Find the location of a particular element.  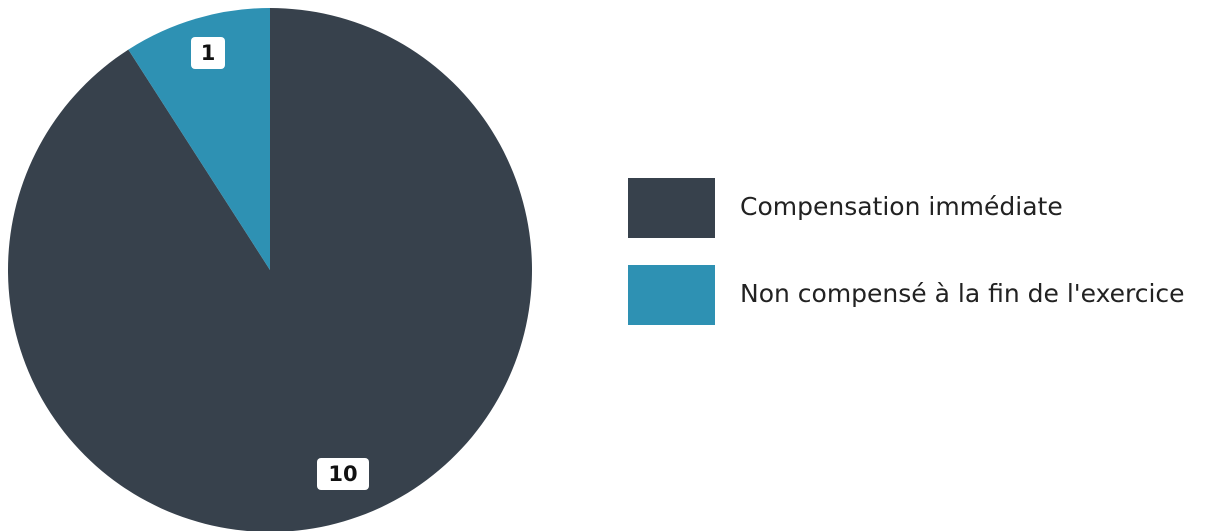

legend-label: Non compensé à la fin de l'exercice is located at coordinates (962, 293).